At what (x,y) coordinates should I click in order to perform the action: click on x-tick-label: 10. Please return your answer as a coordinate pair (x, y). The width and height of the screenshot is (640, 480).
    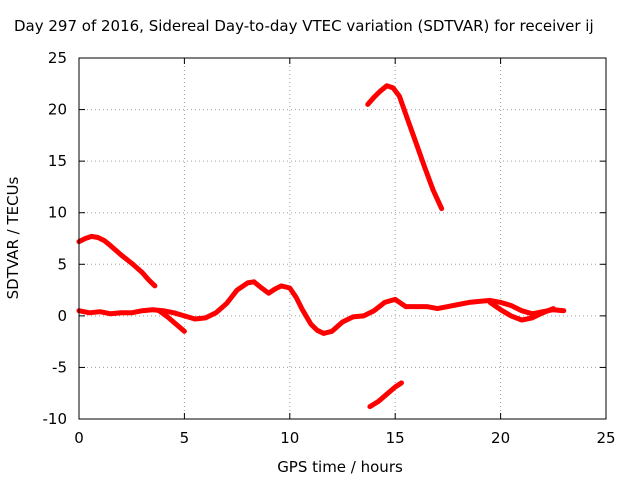
    Looking at the image, I should click on (289, 438).